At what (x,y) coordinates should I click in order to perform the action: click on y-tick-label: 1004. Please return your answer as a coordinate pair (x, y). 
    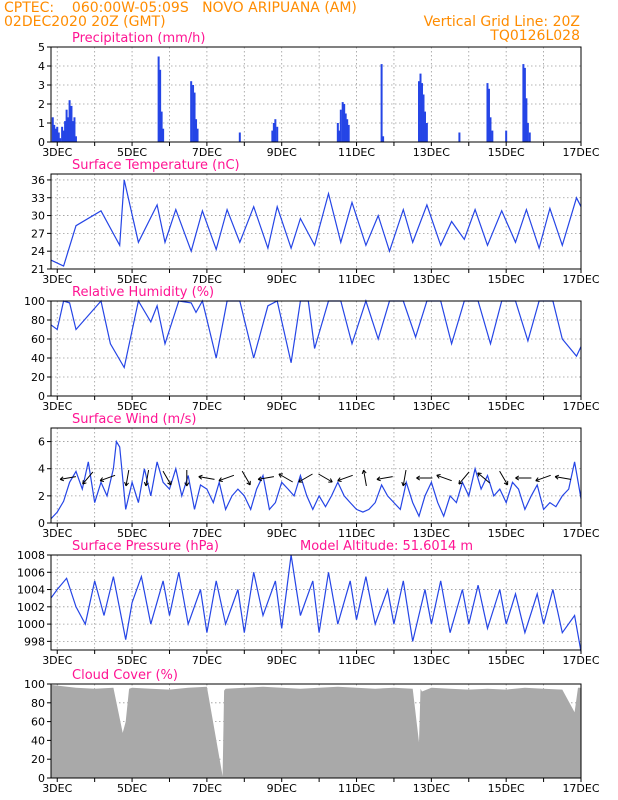
    Looking at the image, I should click on (31, 590).